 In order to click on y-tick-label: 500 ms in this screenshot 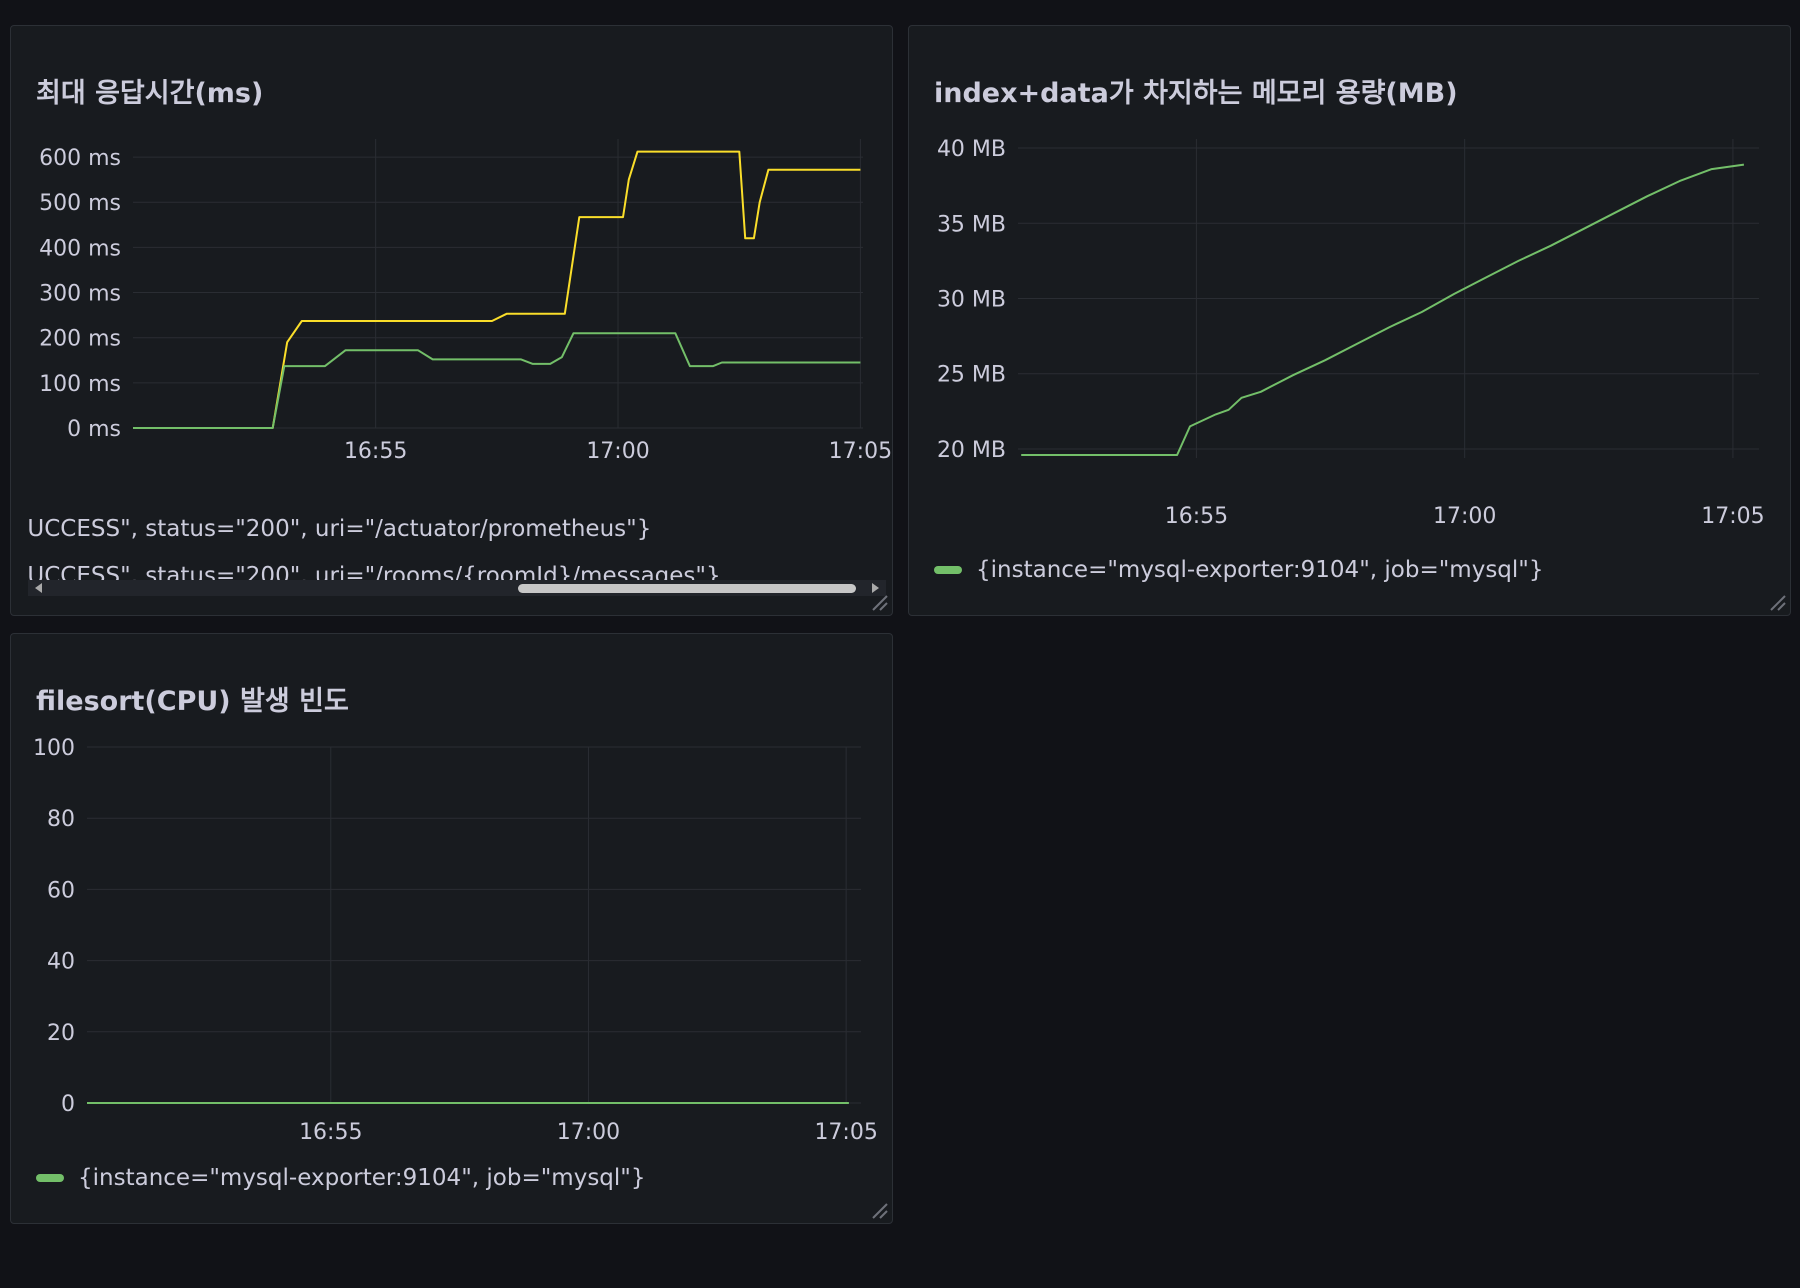, I will do `click(80, 203)`.